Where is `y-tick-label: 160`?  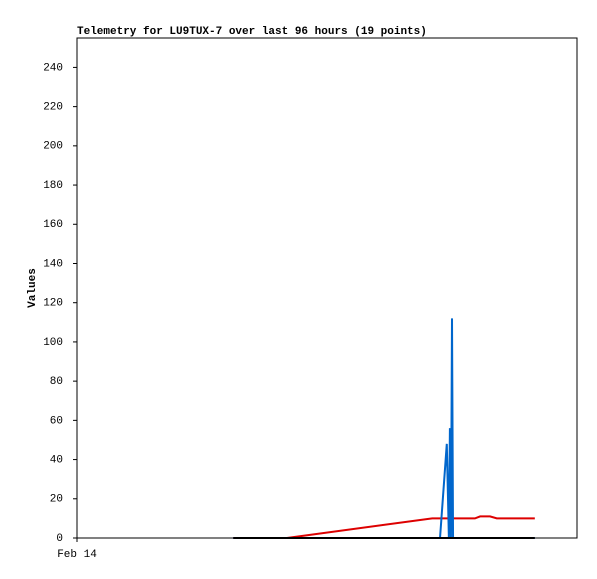
y-tick-label: 160 is located at coordinates (53, 225).